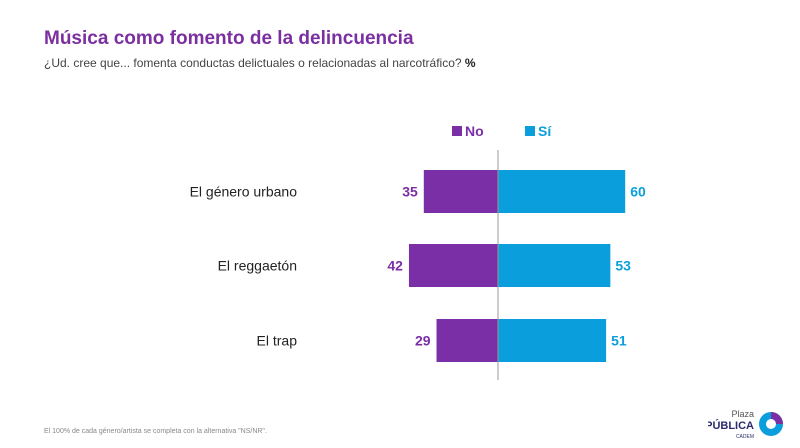  Describe the element at coordinates (457, 131) in the screenshot. I see `legend-swatch-no` at that location.